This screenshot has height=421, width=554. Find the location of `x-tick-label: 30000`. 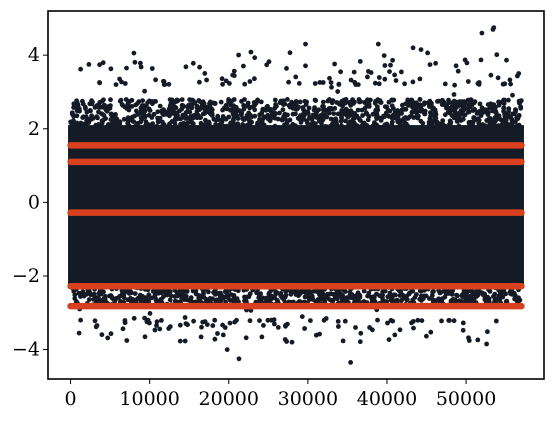

x-tick-label: 30000 is located at coordinates (308, 399).